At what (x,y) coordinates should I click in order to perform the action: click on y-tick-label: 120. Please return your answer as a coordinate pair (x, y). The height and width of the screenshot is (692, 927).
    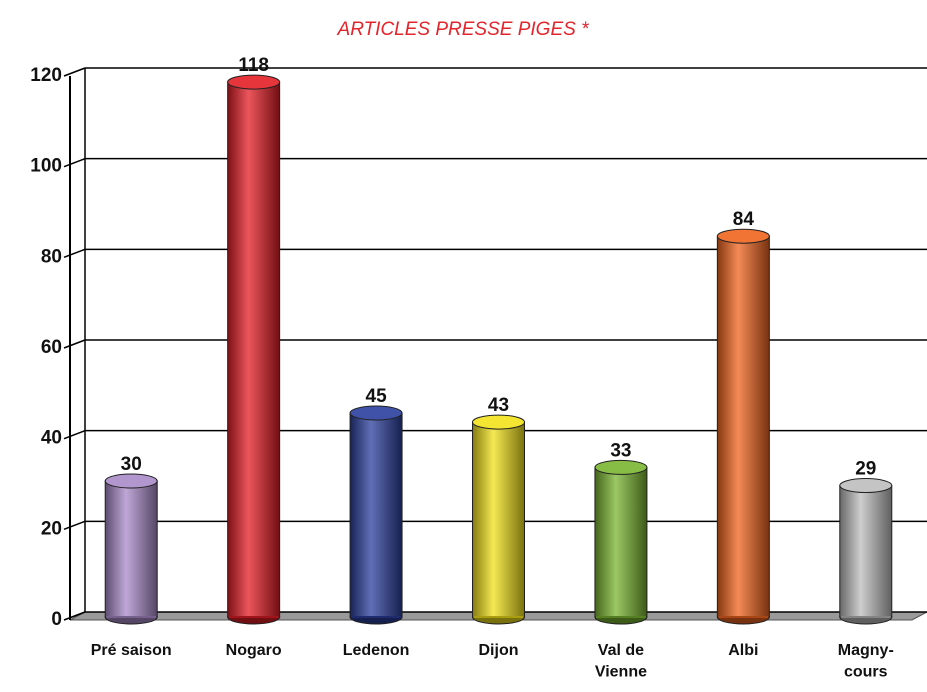
    Looking at the image, I should click on (46, 75).